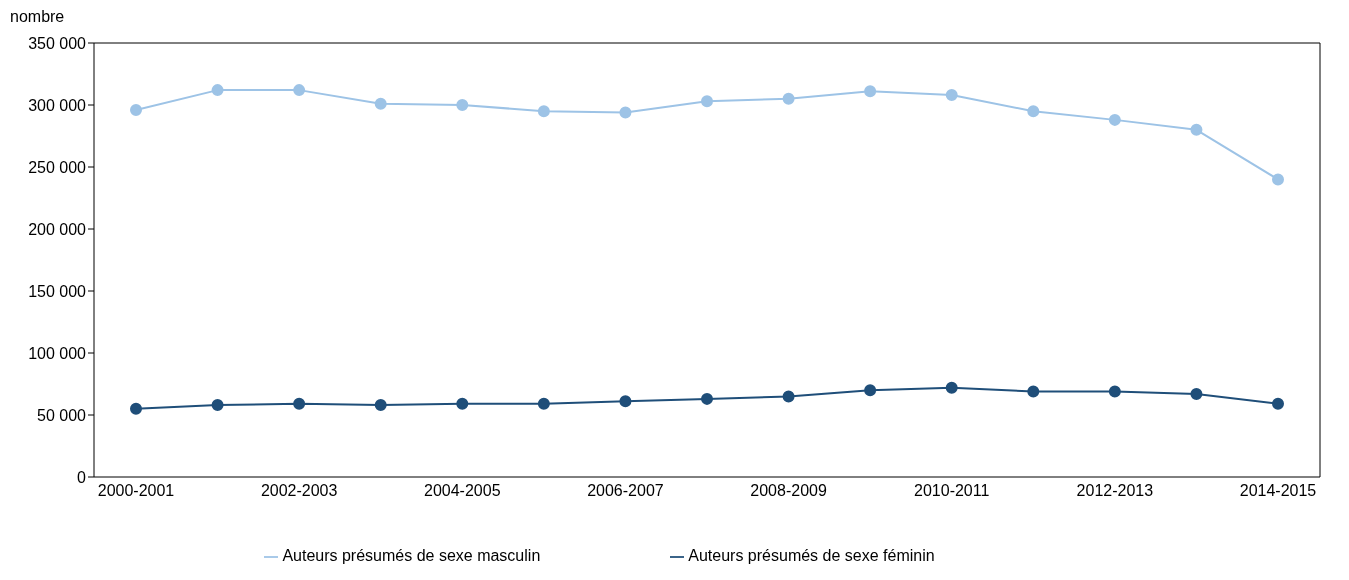 The width and height of the screenshot is (1349, 580). What do you see at coordinates (57, 43) in the screenshot?
I see `y-tick-label: 350 000` at bounding box center [57, 43].